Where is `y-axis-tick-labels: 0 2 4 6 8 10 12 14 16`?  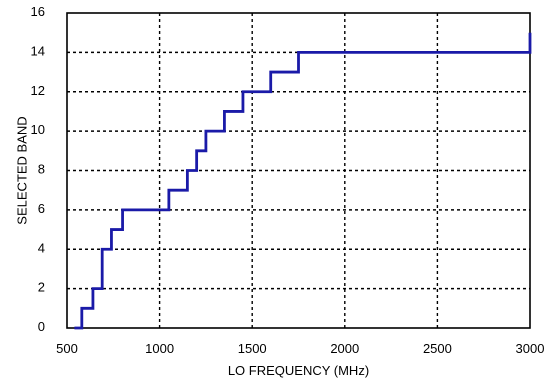
y-axis-tick-labels: 0 2 4 6 8 10 12 14 16 is located at coordinates (38, 169).